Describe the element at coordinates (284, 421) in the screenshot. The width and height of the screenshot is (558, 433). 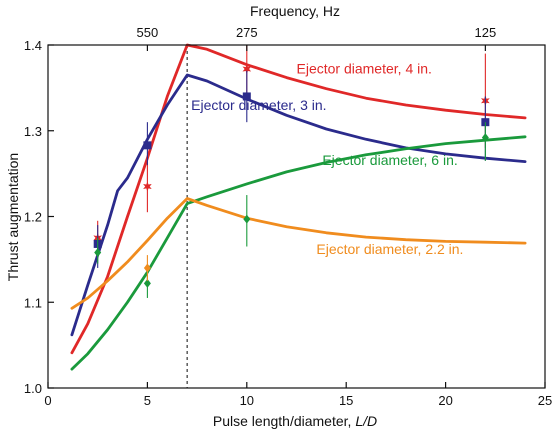
I see `x-axis-title-main: Pulse length/diameter,` at that location.